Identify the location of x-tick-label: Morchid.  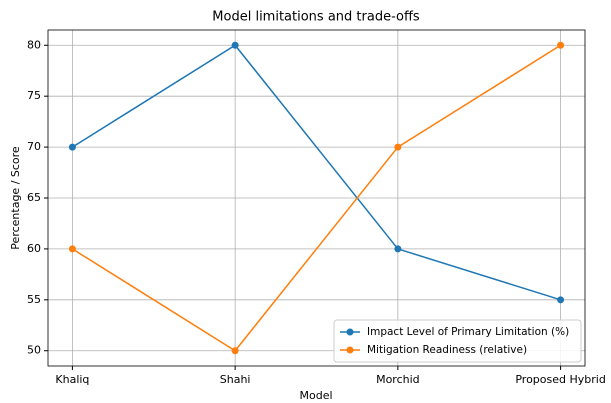
(398, 379).